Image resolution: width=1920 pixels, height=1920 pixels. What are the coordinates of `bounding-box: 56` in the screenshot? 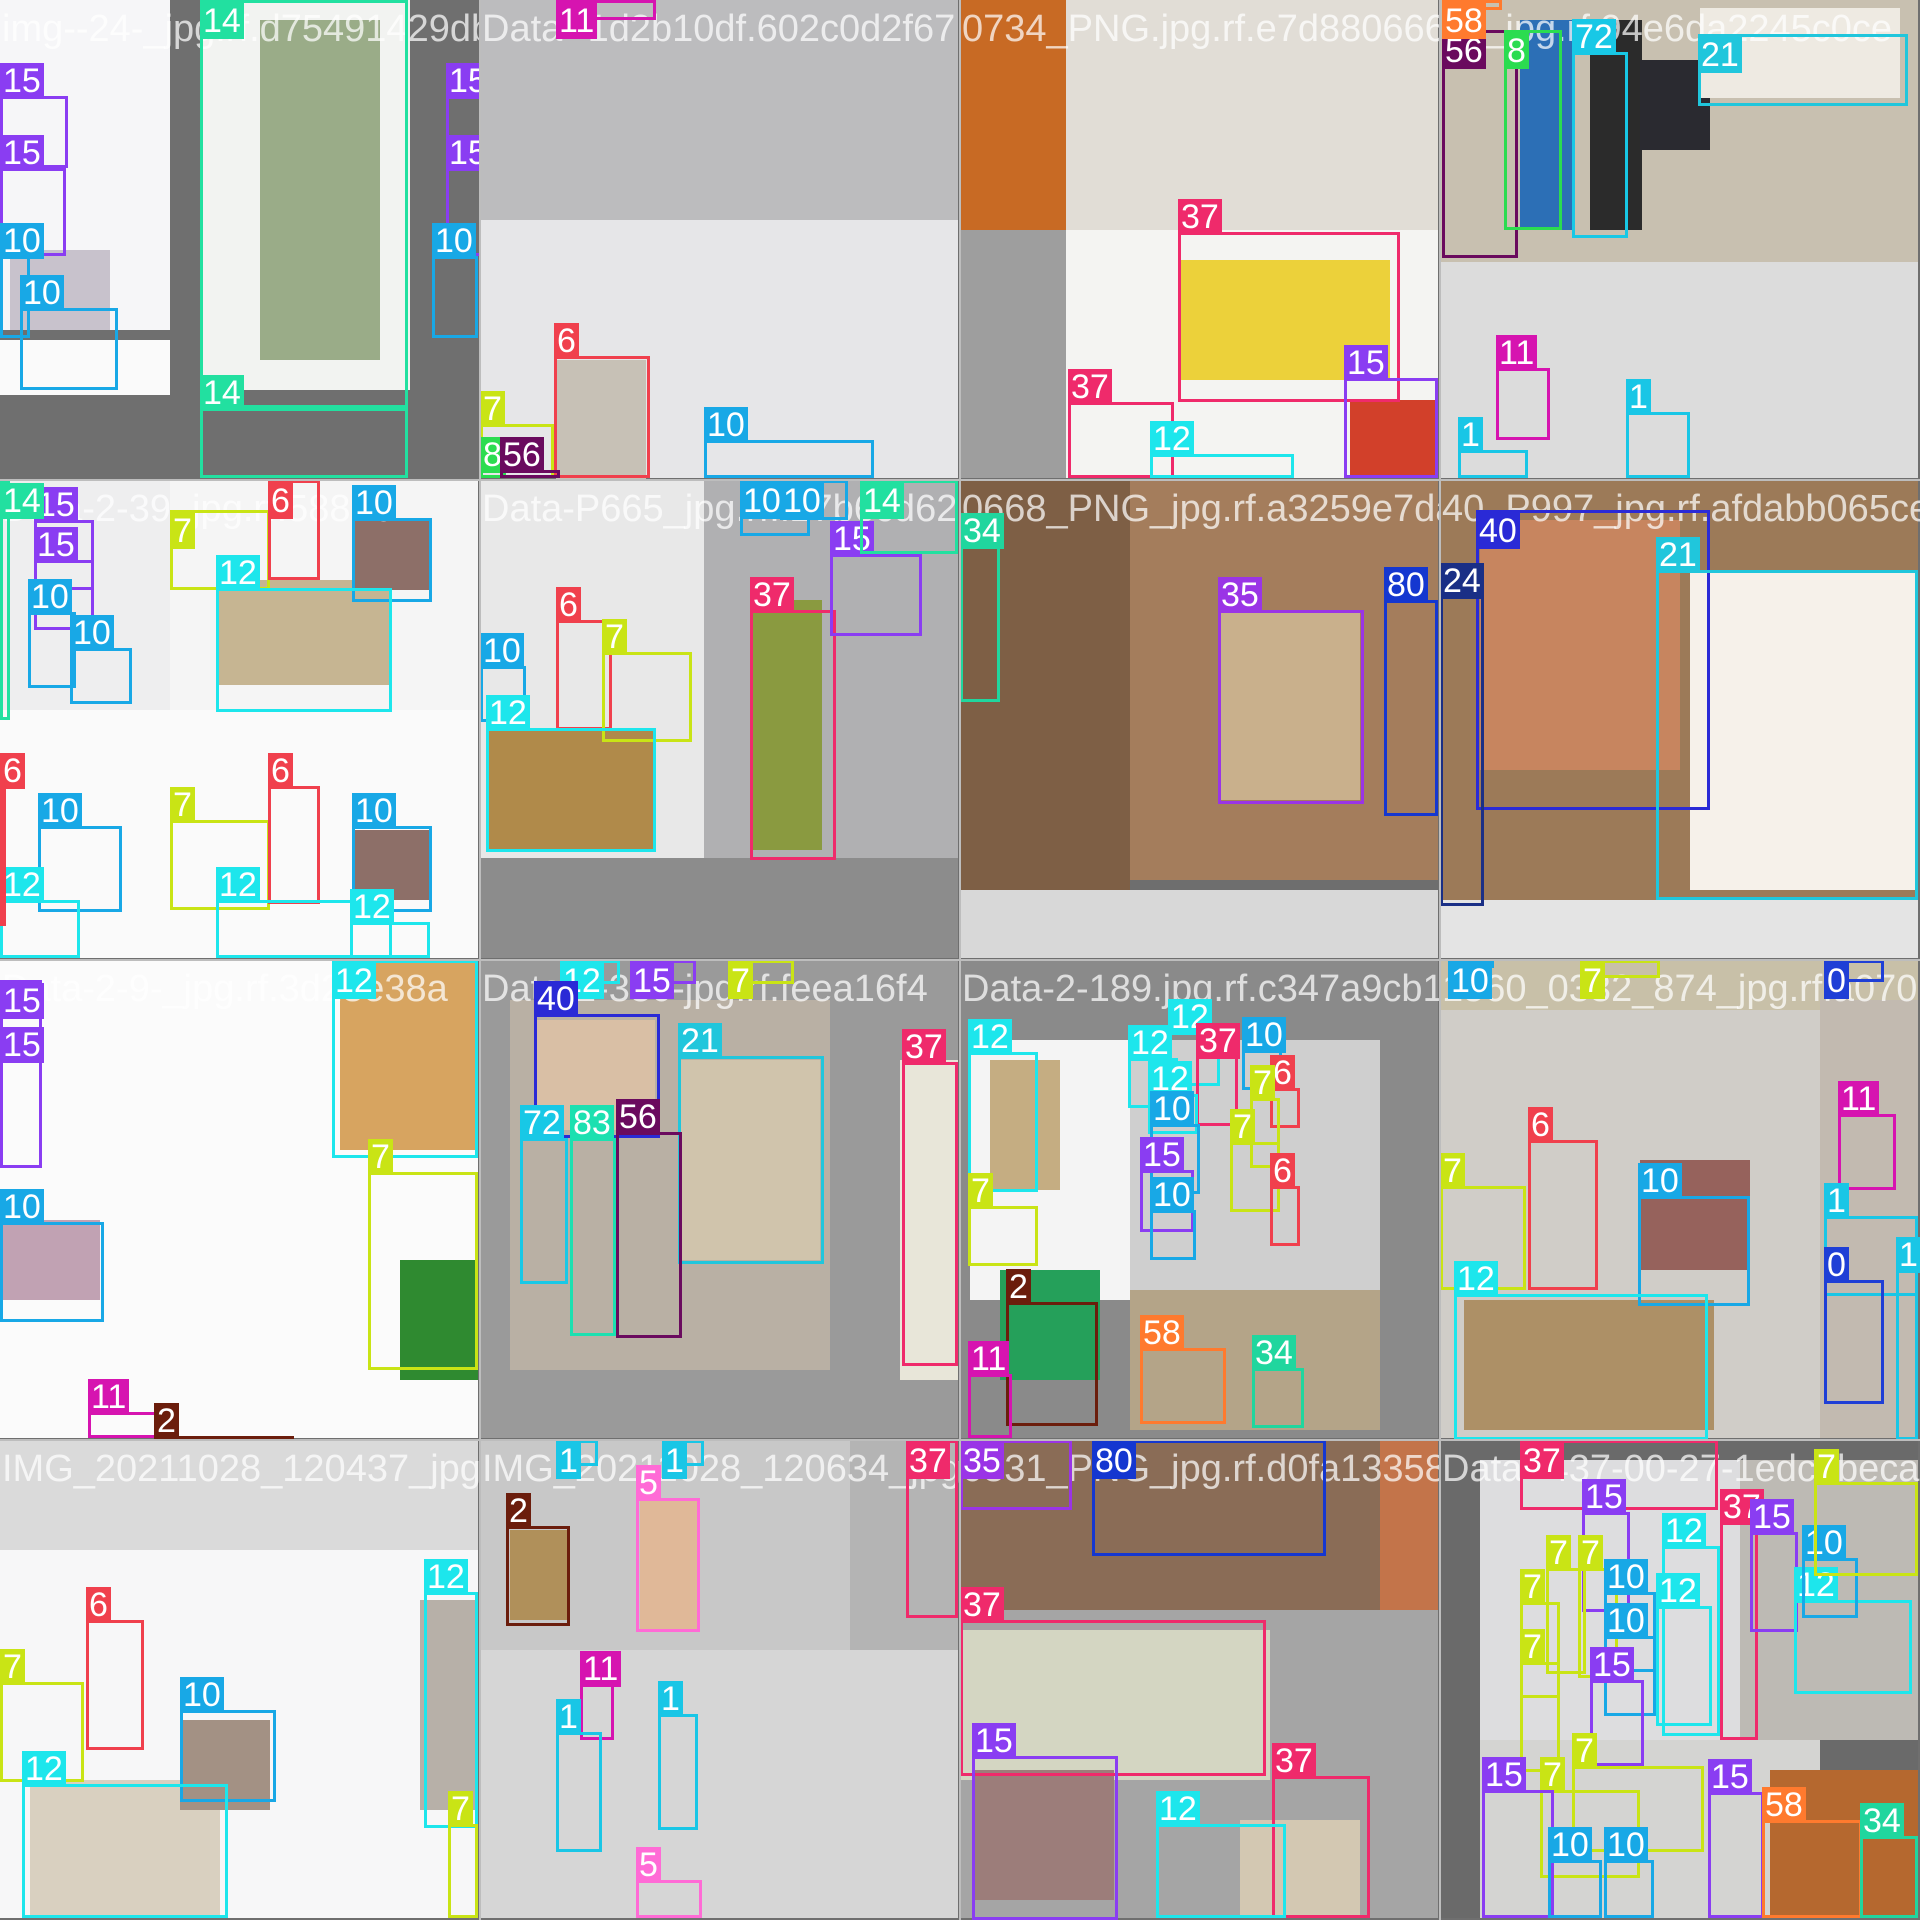 It's located at (649, 1218).